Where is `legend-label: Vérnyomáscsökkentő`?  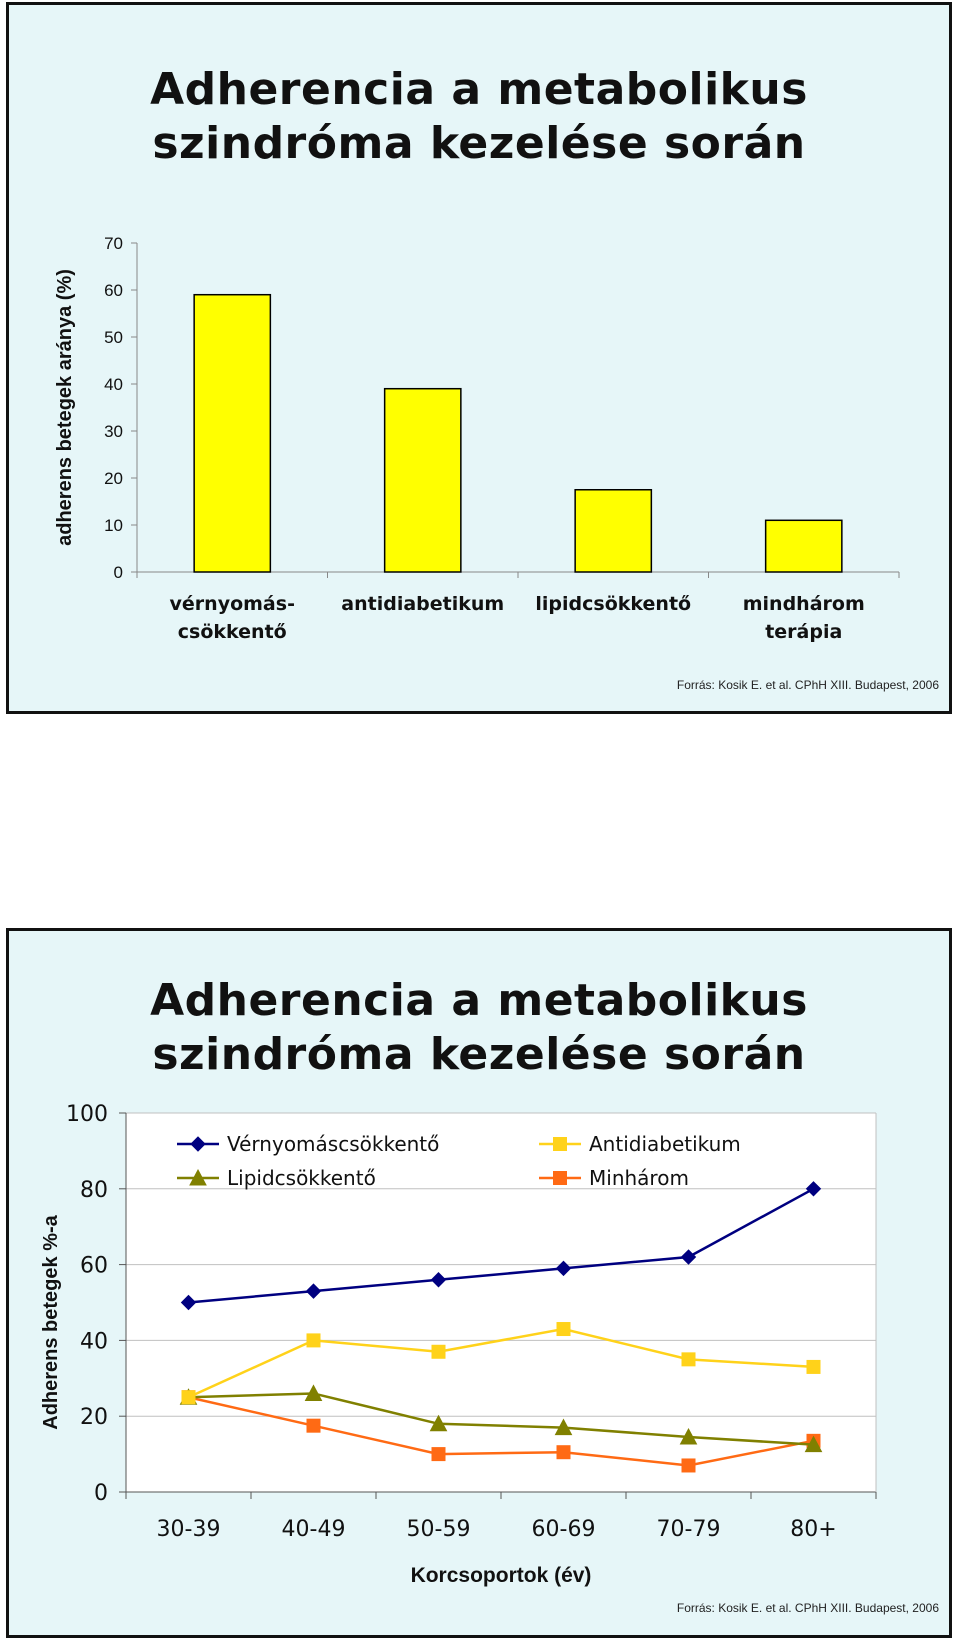 legend-label: Vérnyomáscsökkentő is located at coordinates (333, 1144).